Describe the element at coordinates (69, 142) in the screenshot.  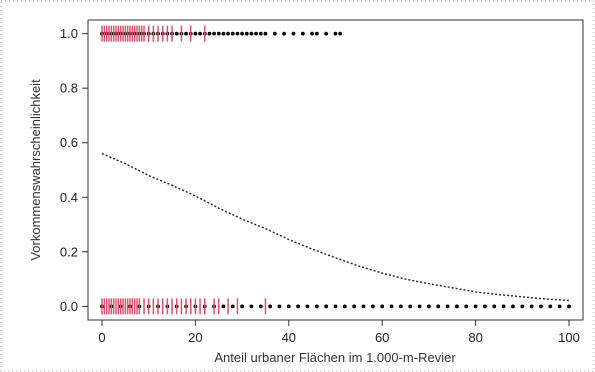
I see `y-tick-label: 0.6` at that location.